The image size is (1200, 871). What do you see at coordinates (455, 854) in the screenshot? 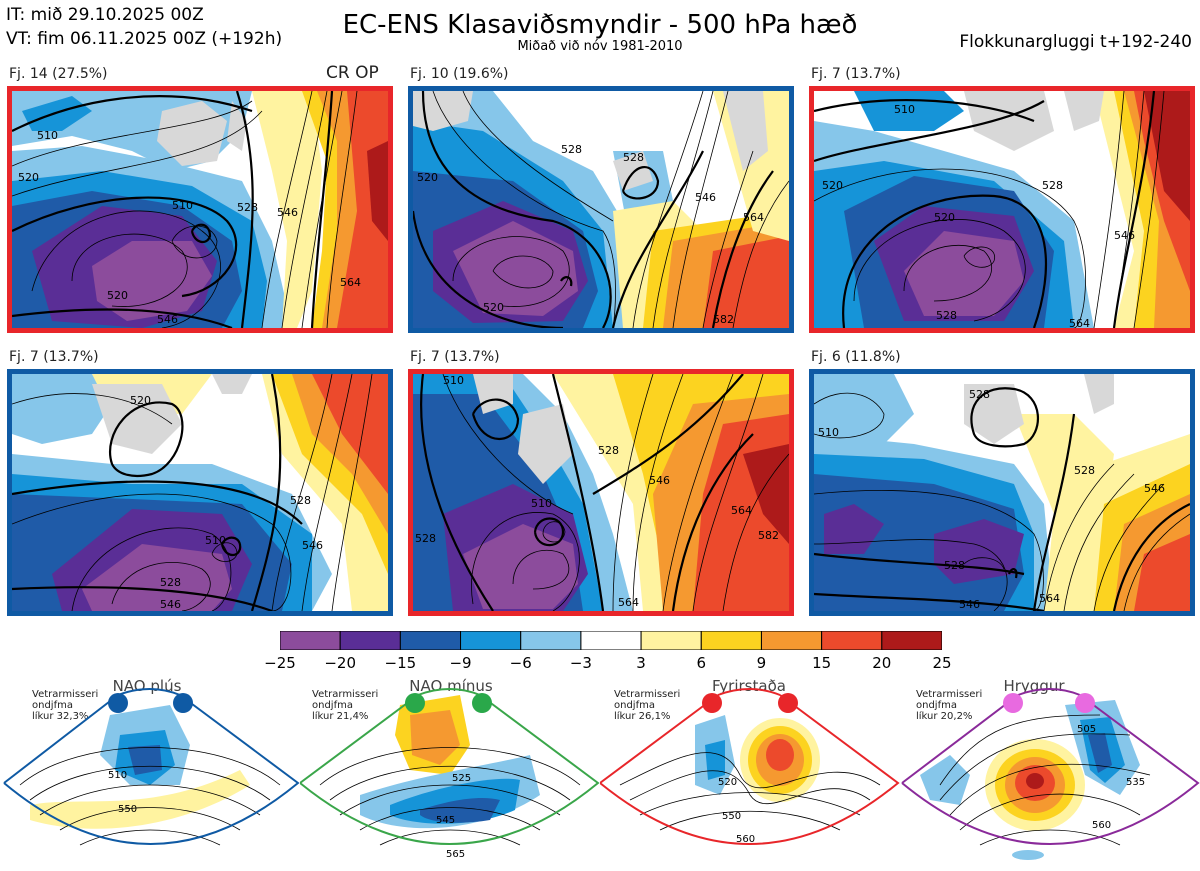
I see `regime-contour-label: 565` at bounding box center [455, 854].